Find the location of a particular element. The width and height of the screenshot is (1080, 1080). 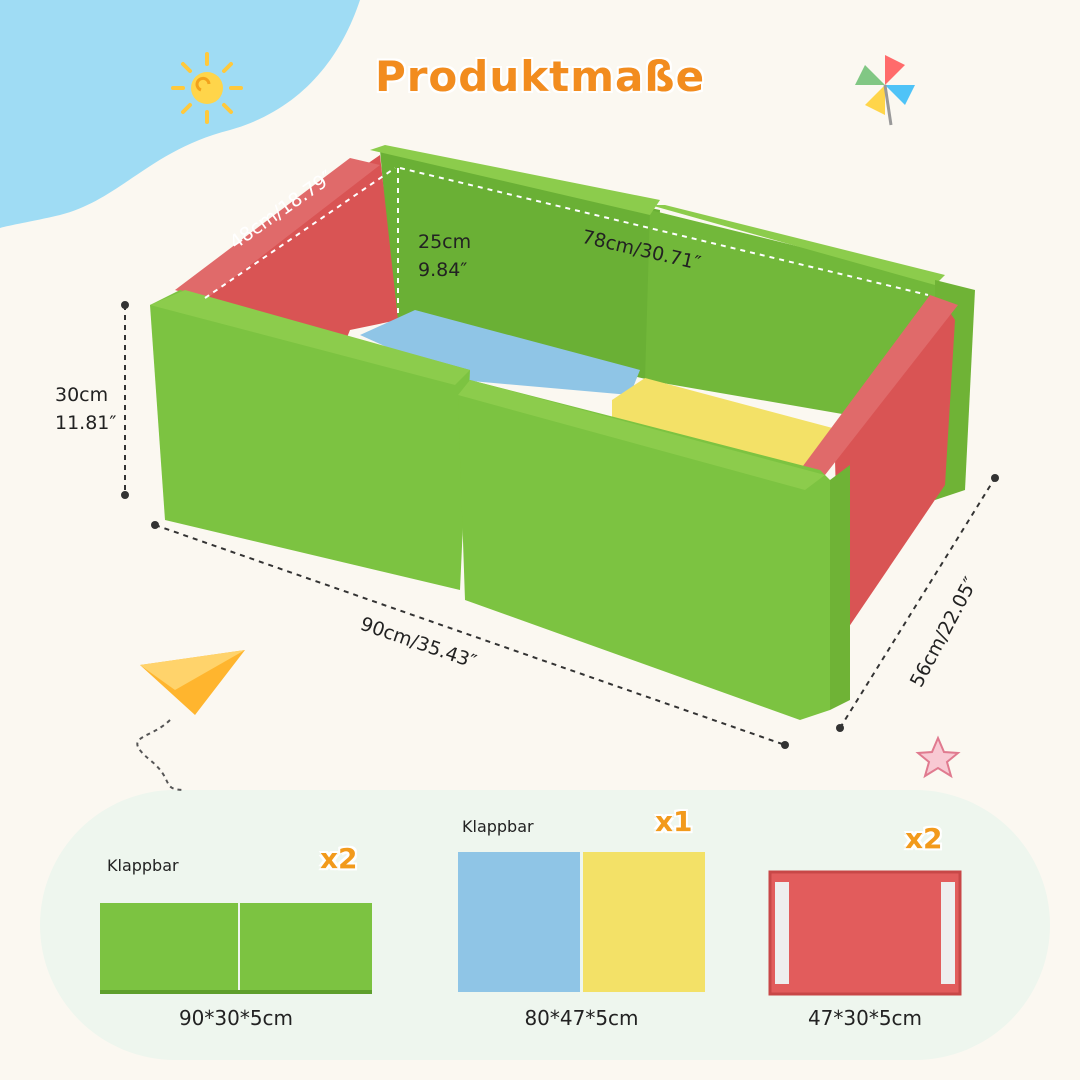

part1-size: 90*30*5cm is located at coordinates (236, 1018).